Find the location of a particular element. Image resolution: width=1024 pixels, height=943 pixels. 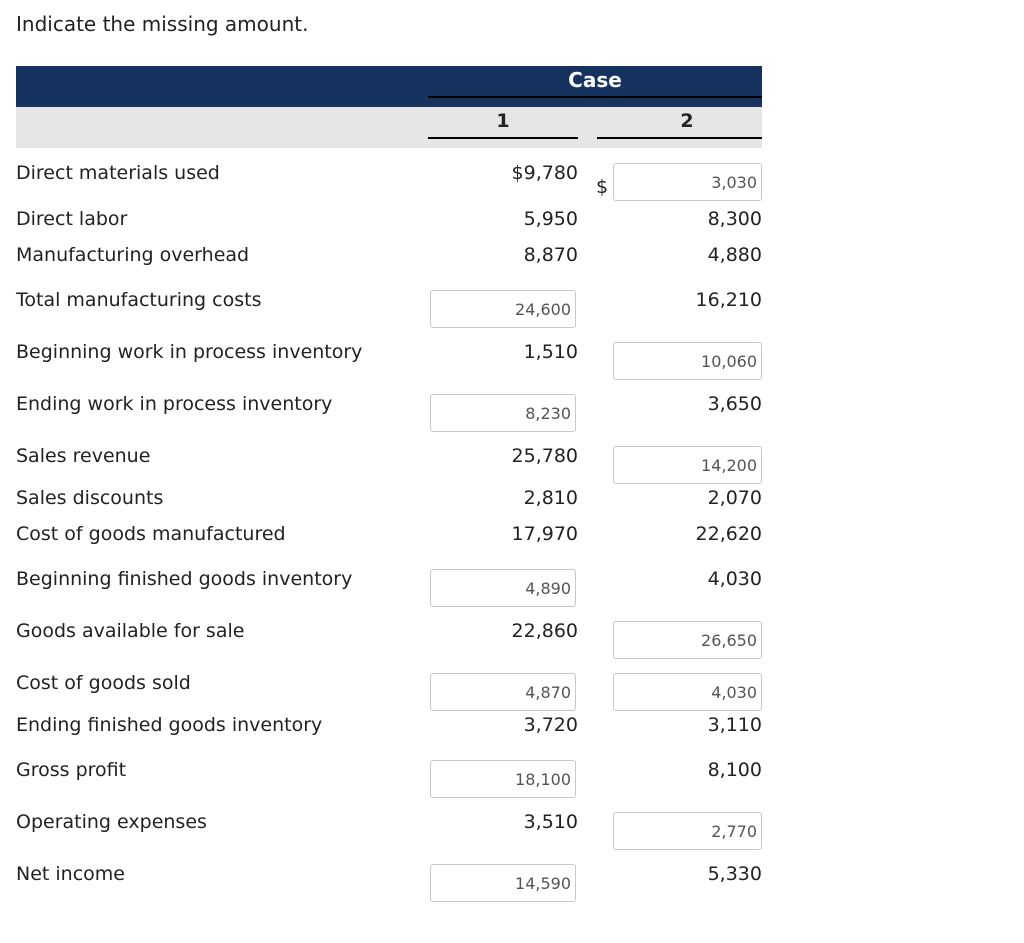

case-2-input: 26,650 is located at coordinates (687, 640).